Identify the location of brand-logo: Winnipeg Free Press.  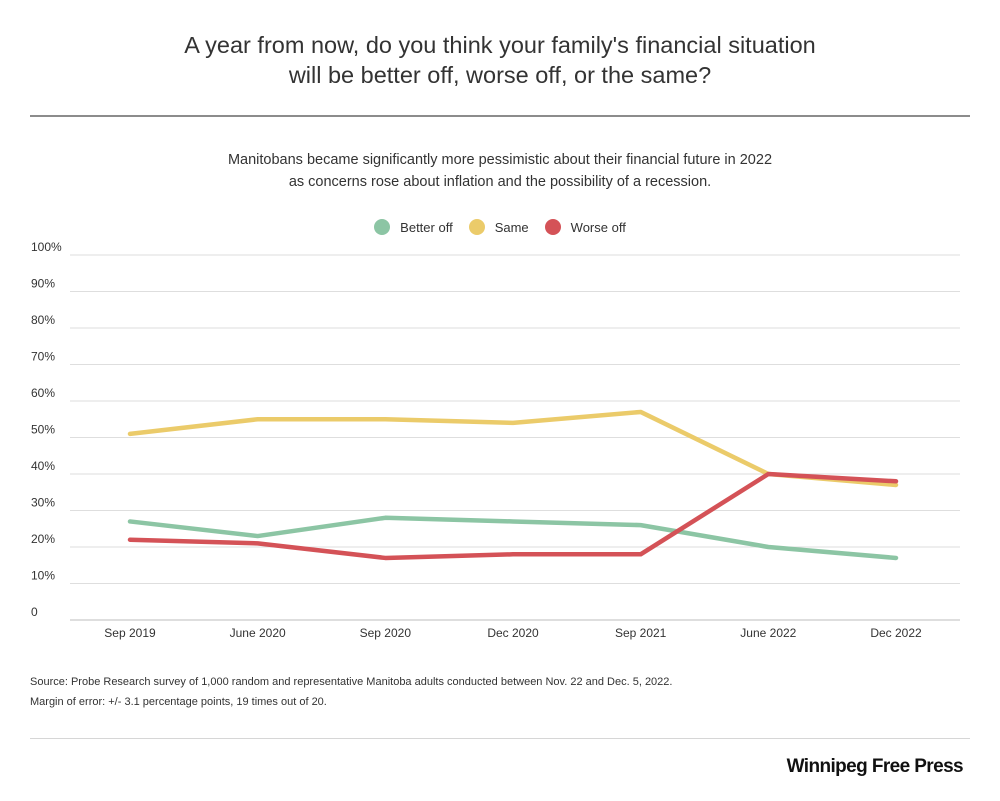
(875, 766).